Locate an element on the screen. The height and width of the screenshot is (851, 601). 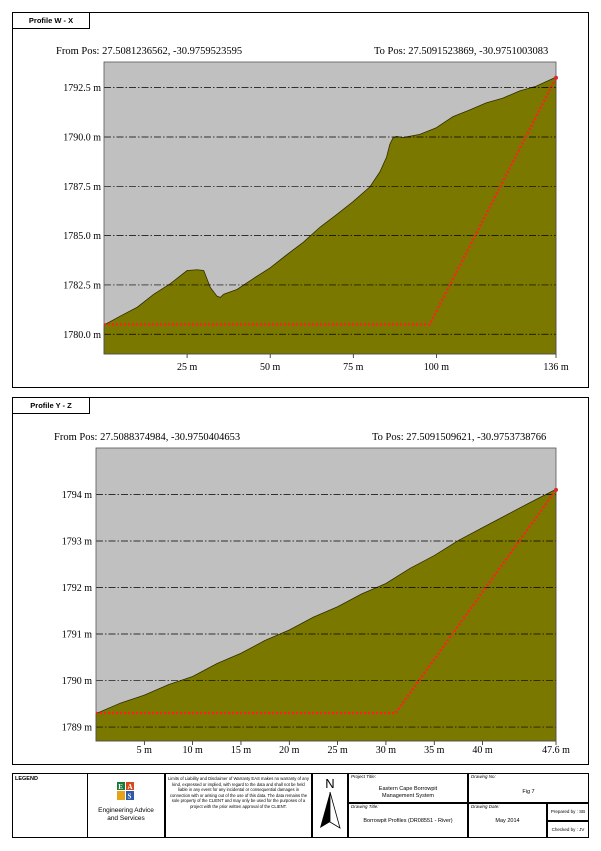
project-title-line1: Eastern Cape Borrowpit is located at coordinates (408, 789).